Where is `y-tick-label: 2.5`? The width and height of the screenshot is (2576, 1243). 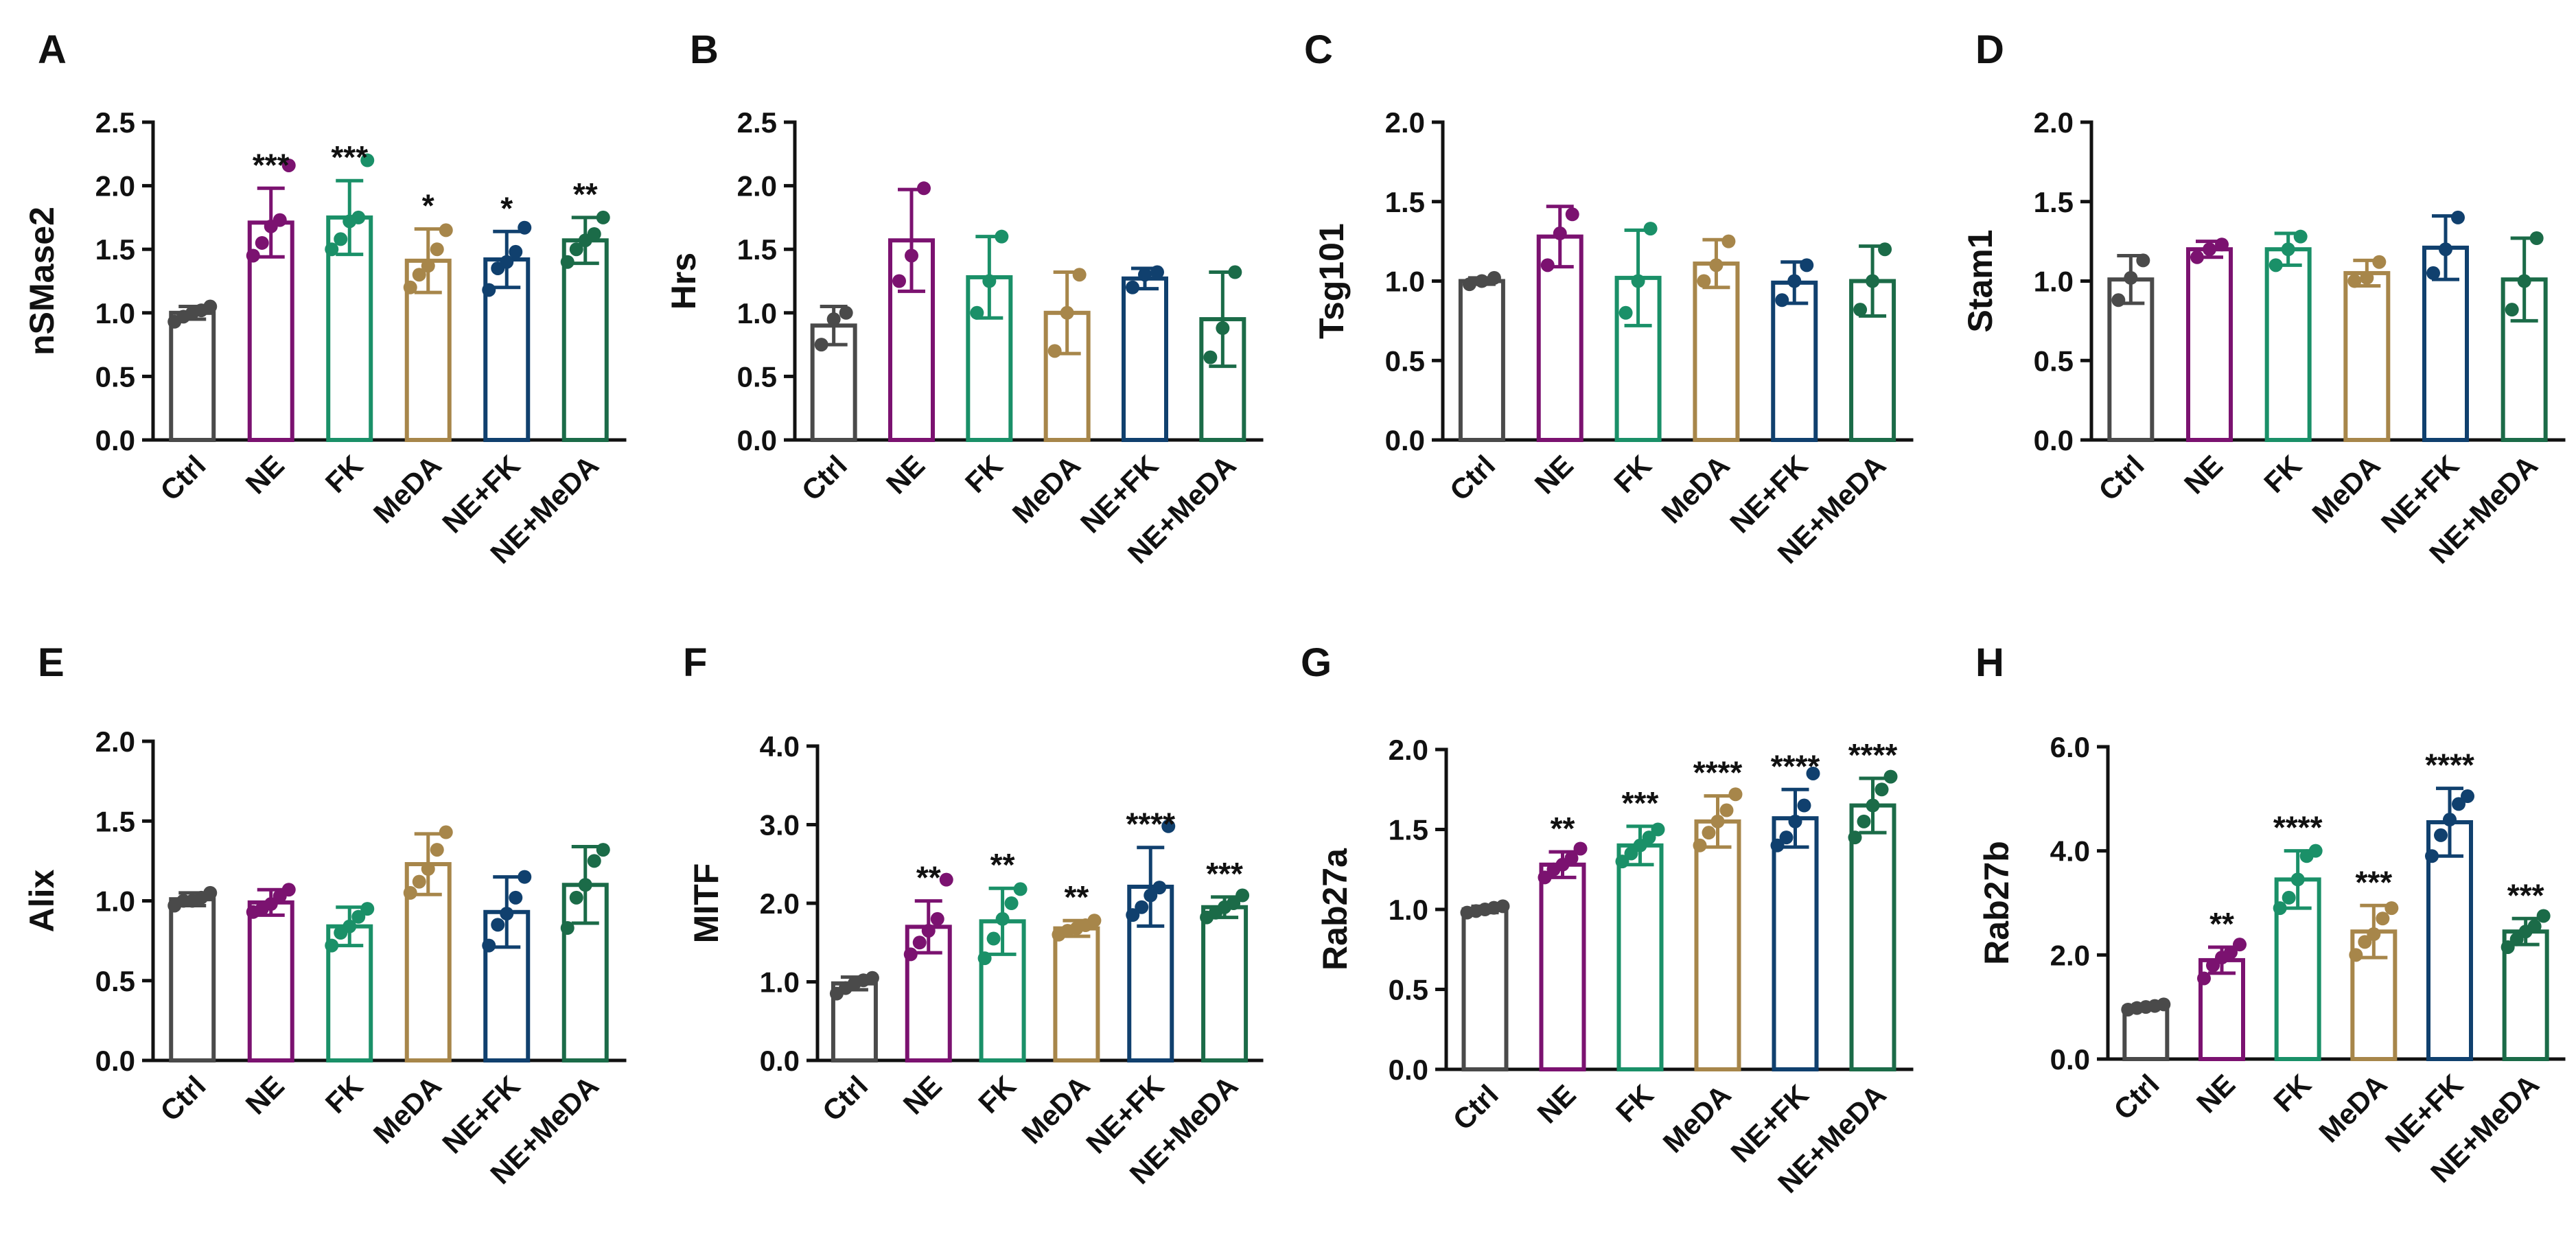 y-tick-label: 2.5 is located at coordinates (757, 122).